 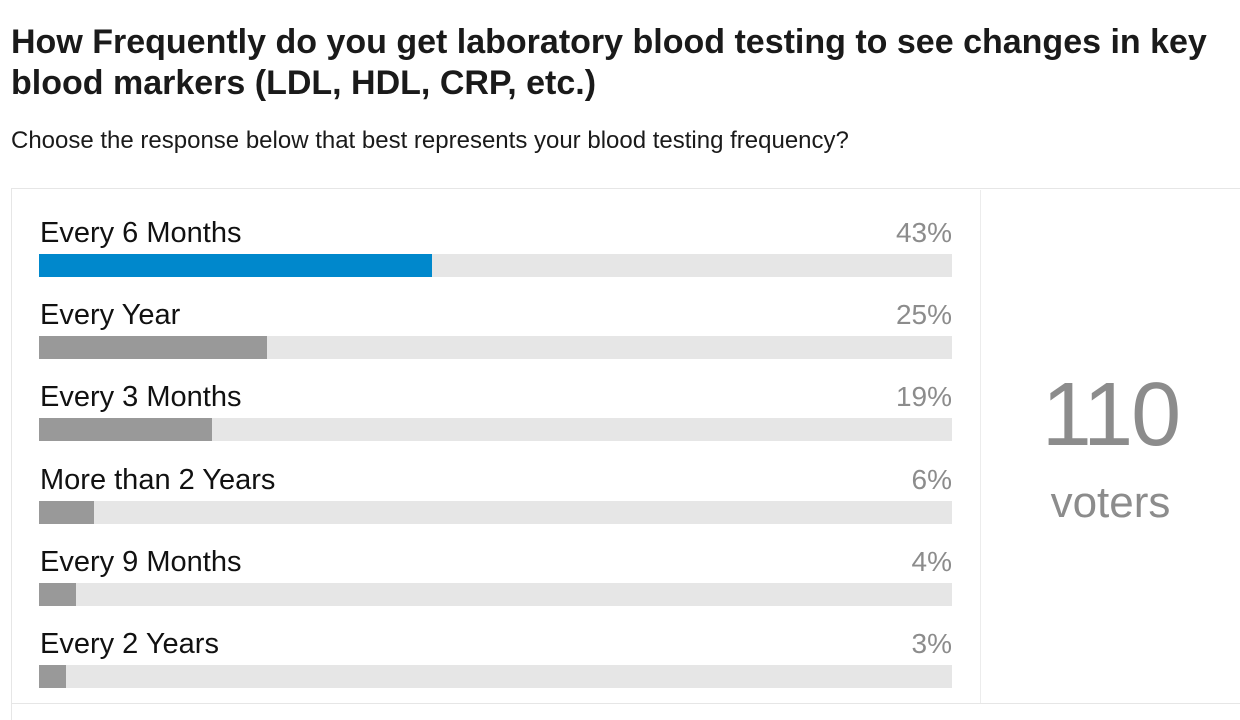 What do you see at coordinates (923, 396) in the screenshot?
I see `option-percentage: 19%` at bounding box center [923, 396].